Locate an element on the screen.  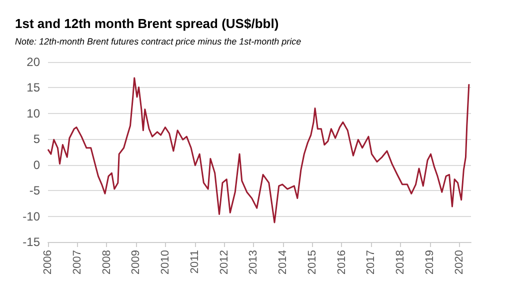
chart-title: 1st and 12th month Brent spread (US$/bbl) is located at coordinates (147, 23).